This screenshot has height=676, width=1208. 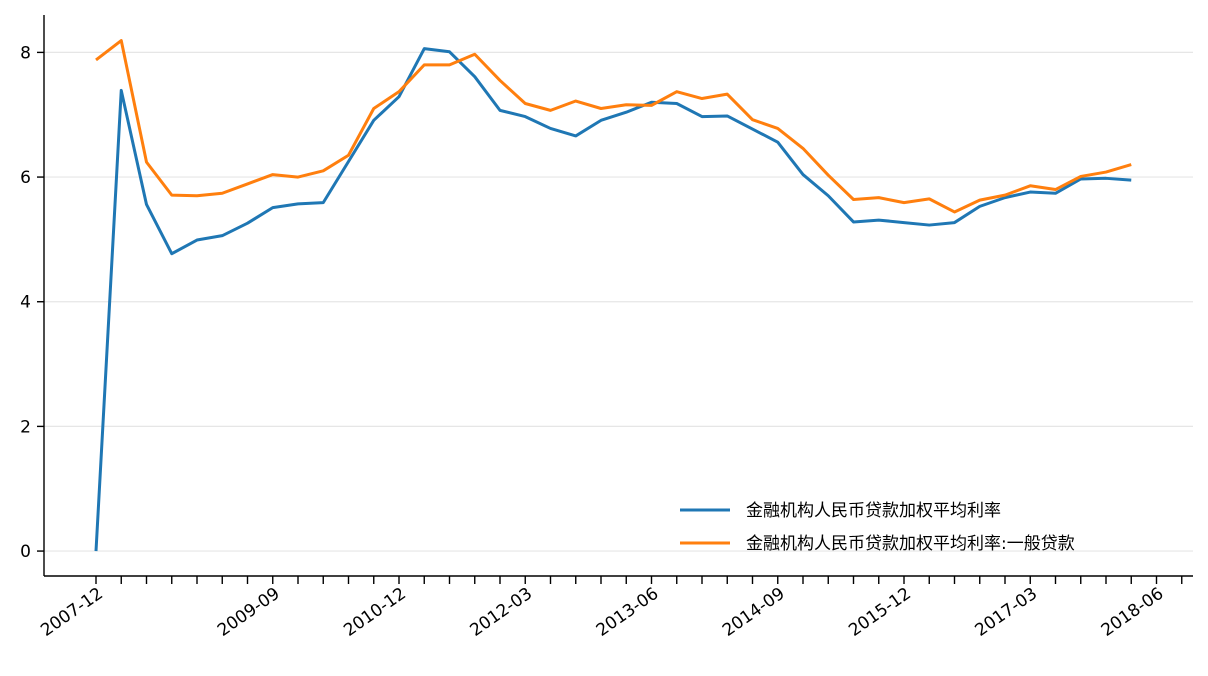 I want to click on y-tick-label: 4, so click(x=25, y=303).